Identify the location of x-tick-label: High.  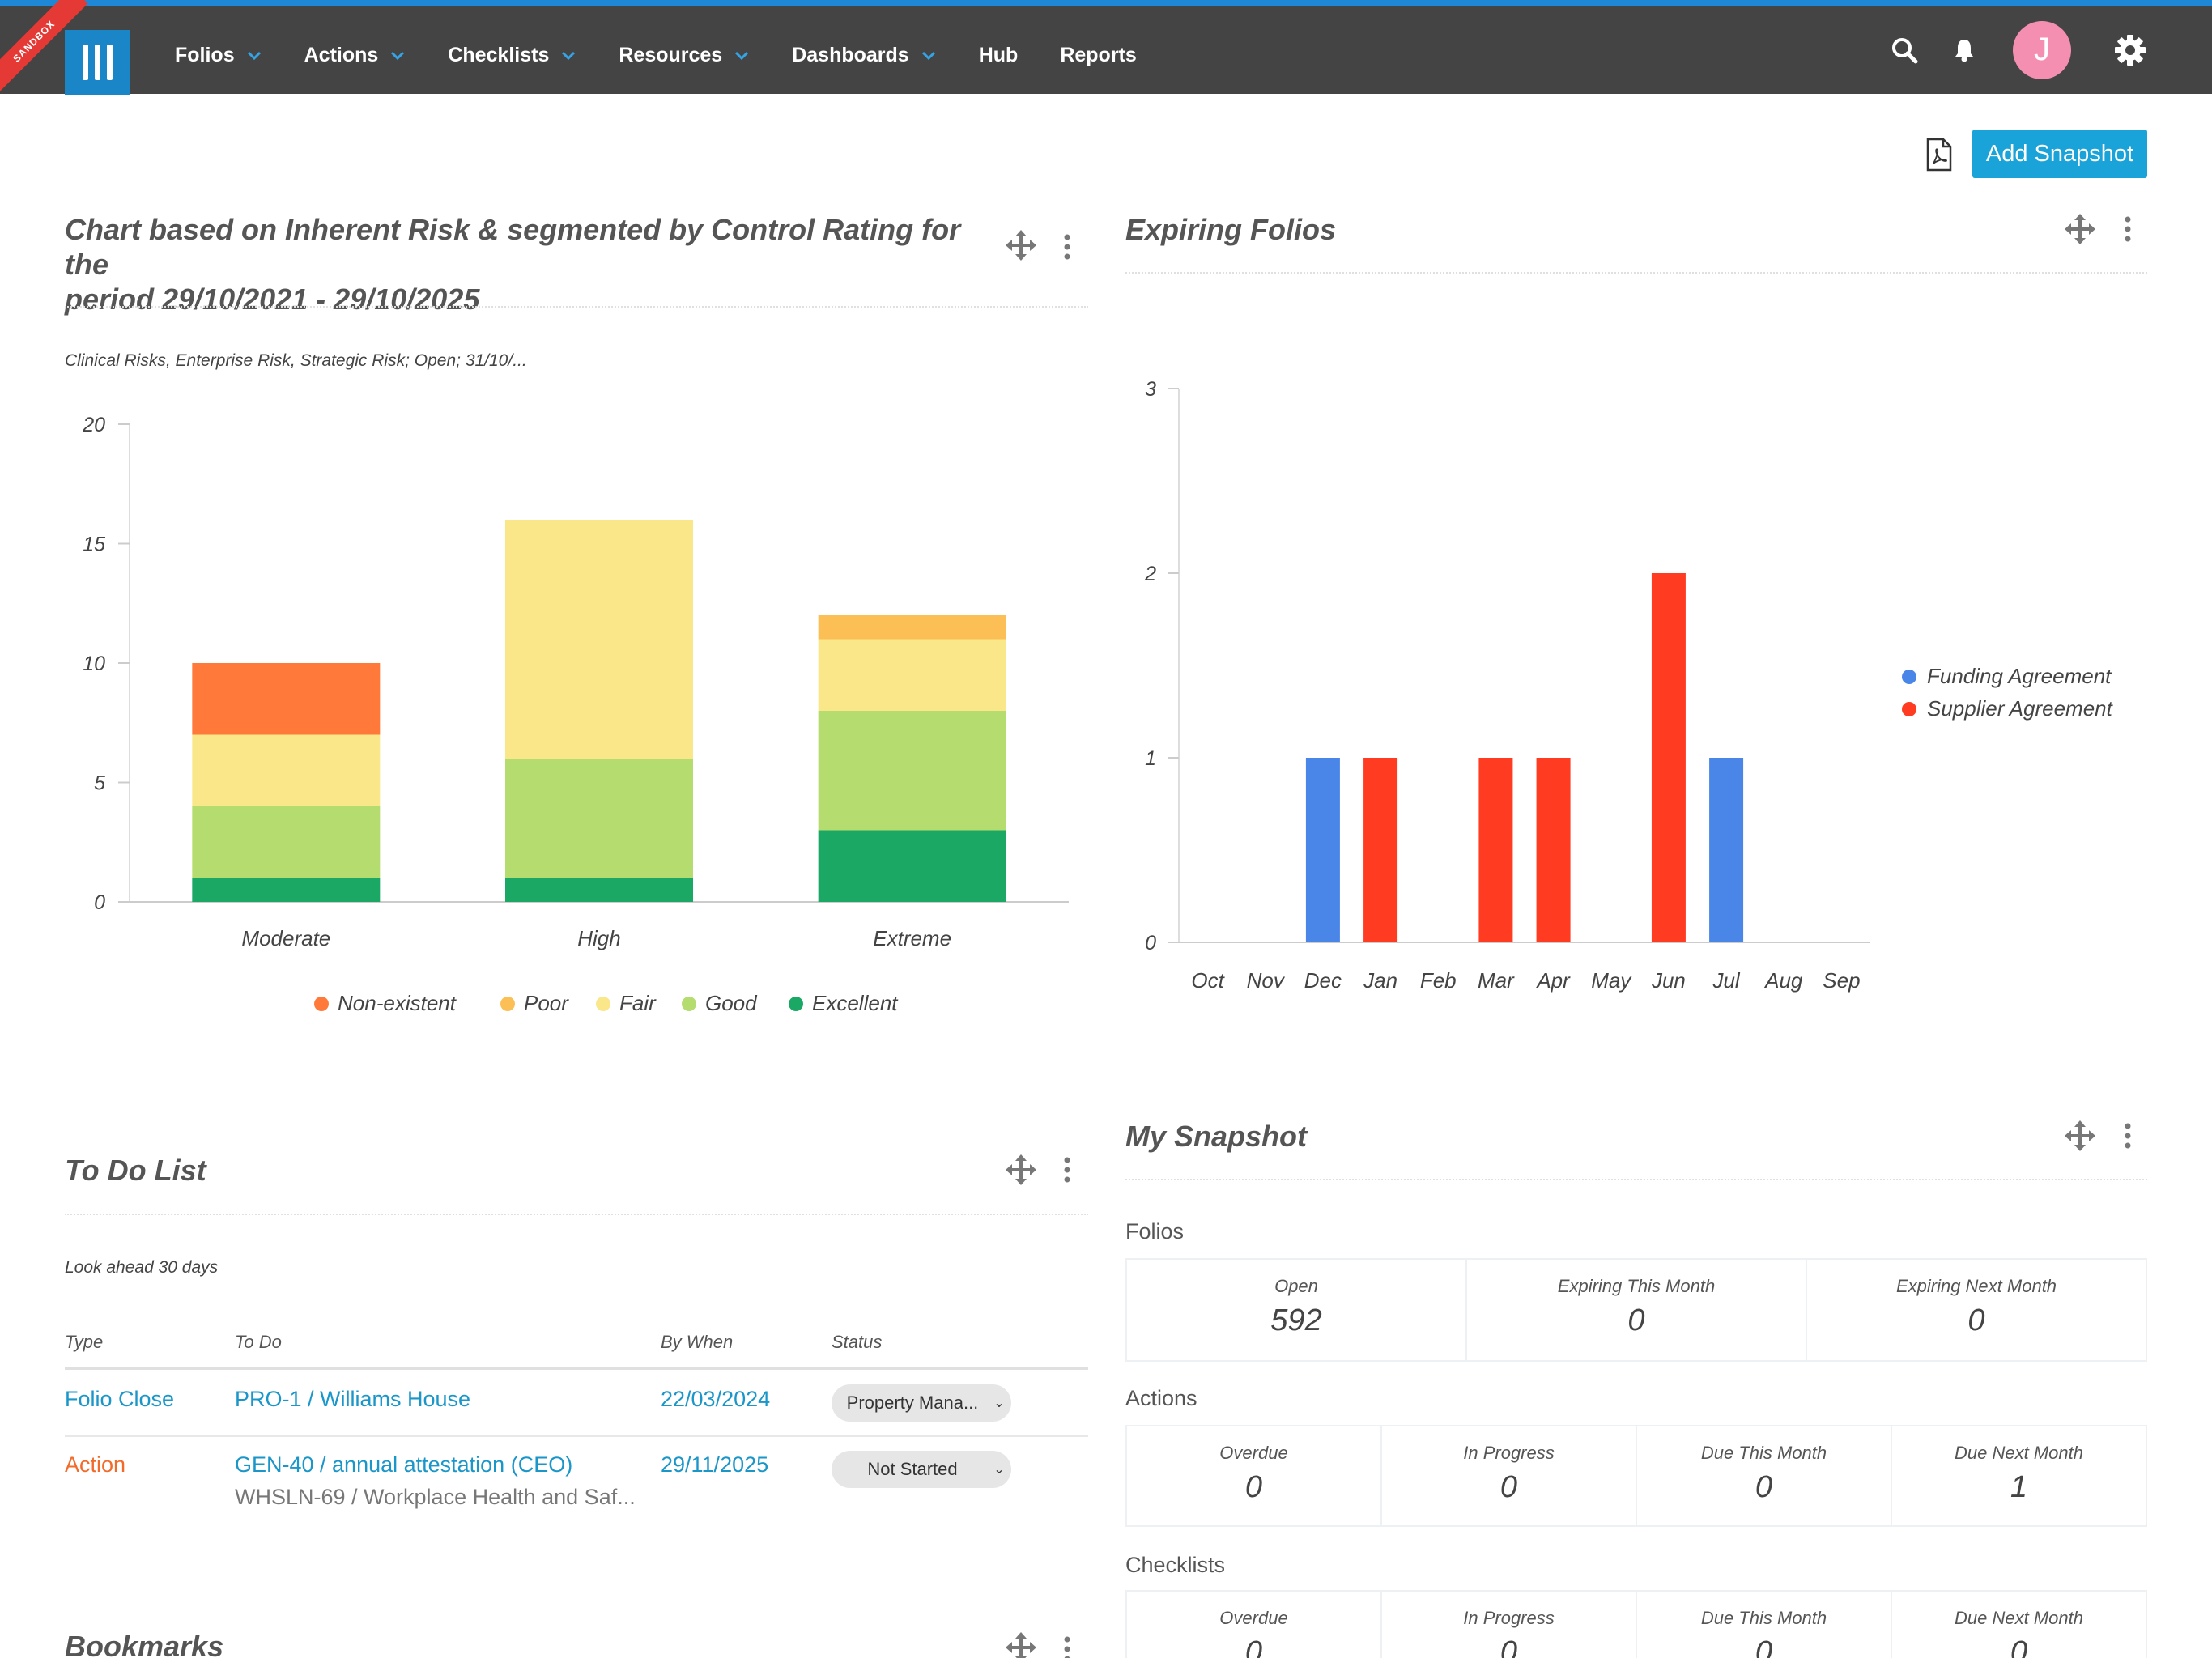
(598, 938).